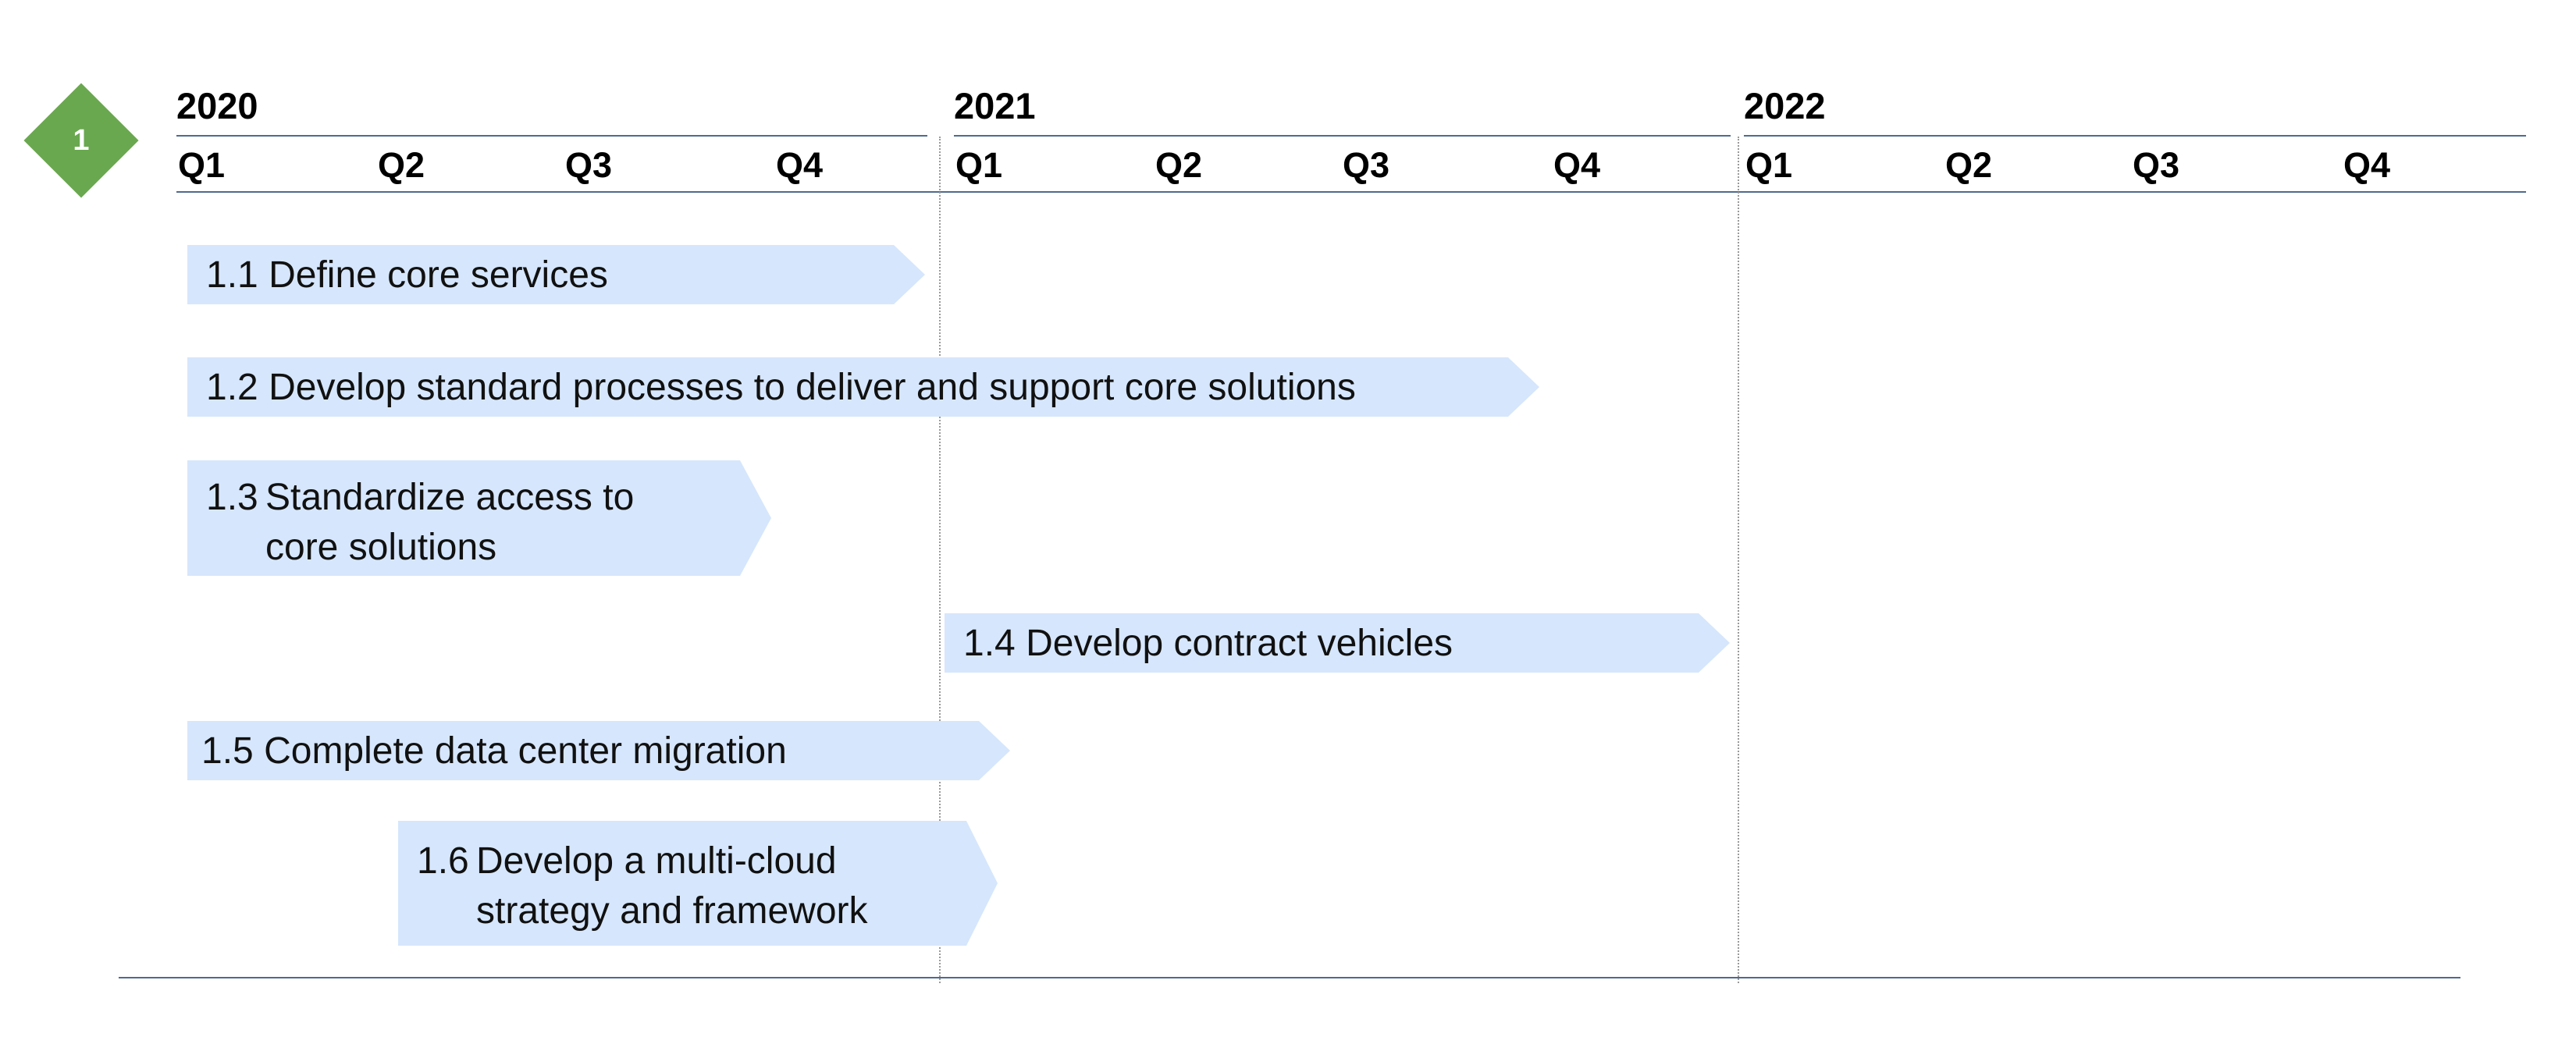 This screenshot has width=2576, height=1044. I want to click on task-1-4-label: 1.4 Develop contract vehicles, so click(1208, 643).